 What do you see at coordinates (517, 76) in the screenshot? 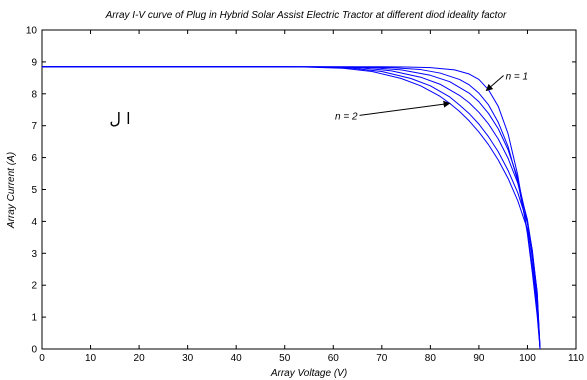
I see `annotation-label: n = 1` at bounding box center [517, 76].